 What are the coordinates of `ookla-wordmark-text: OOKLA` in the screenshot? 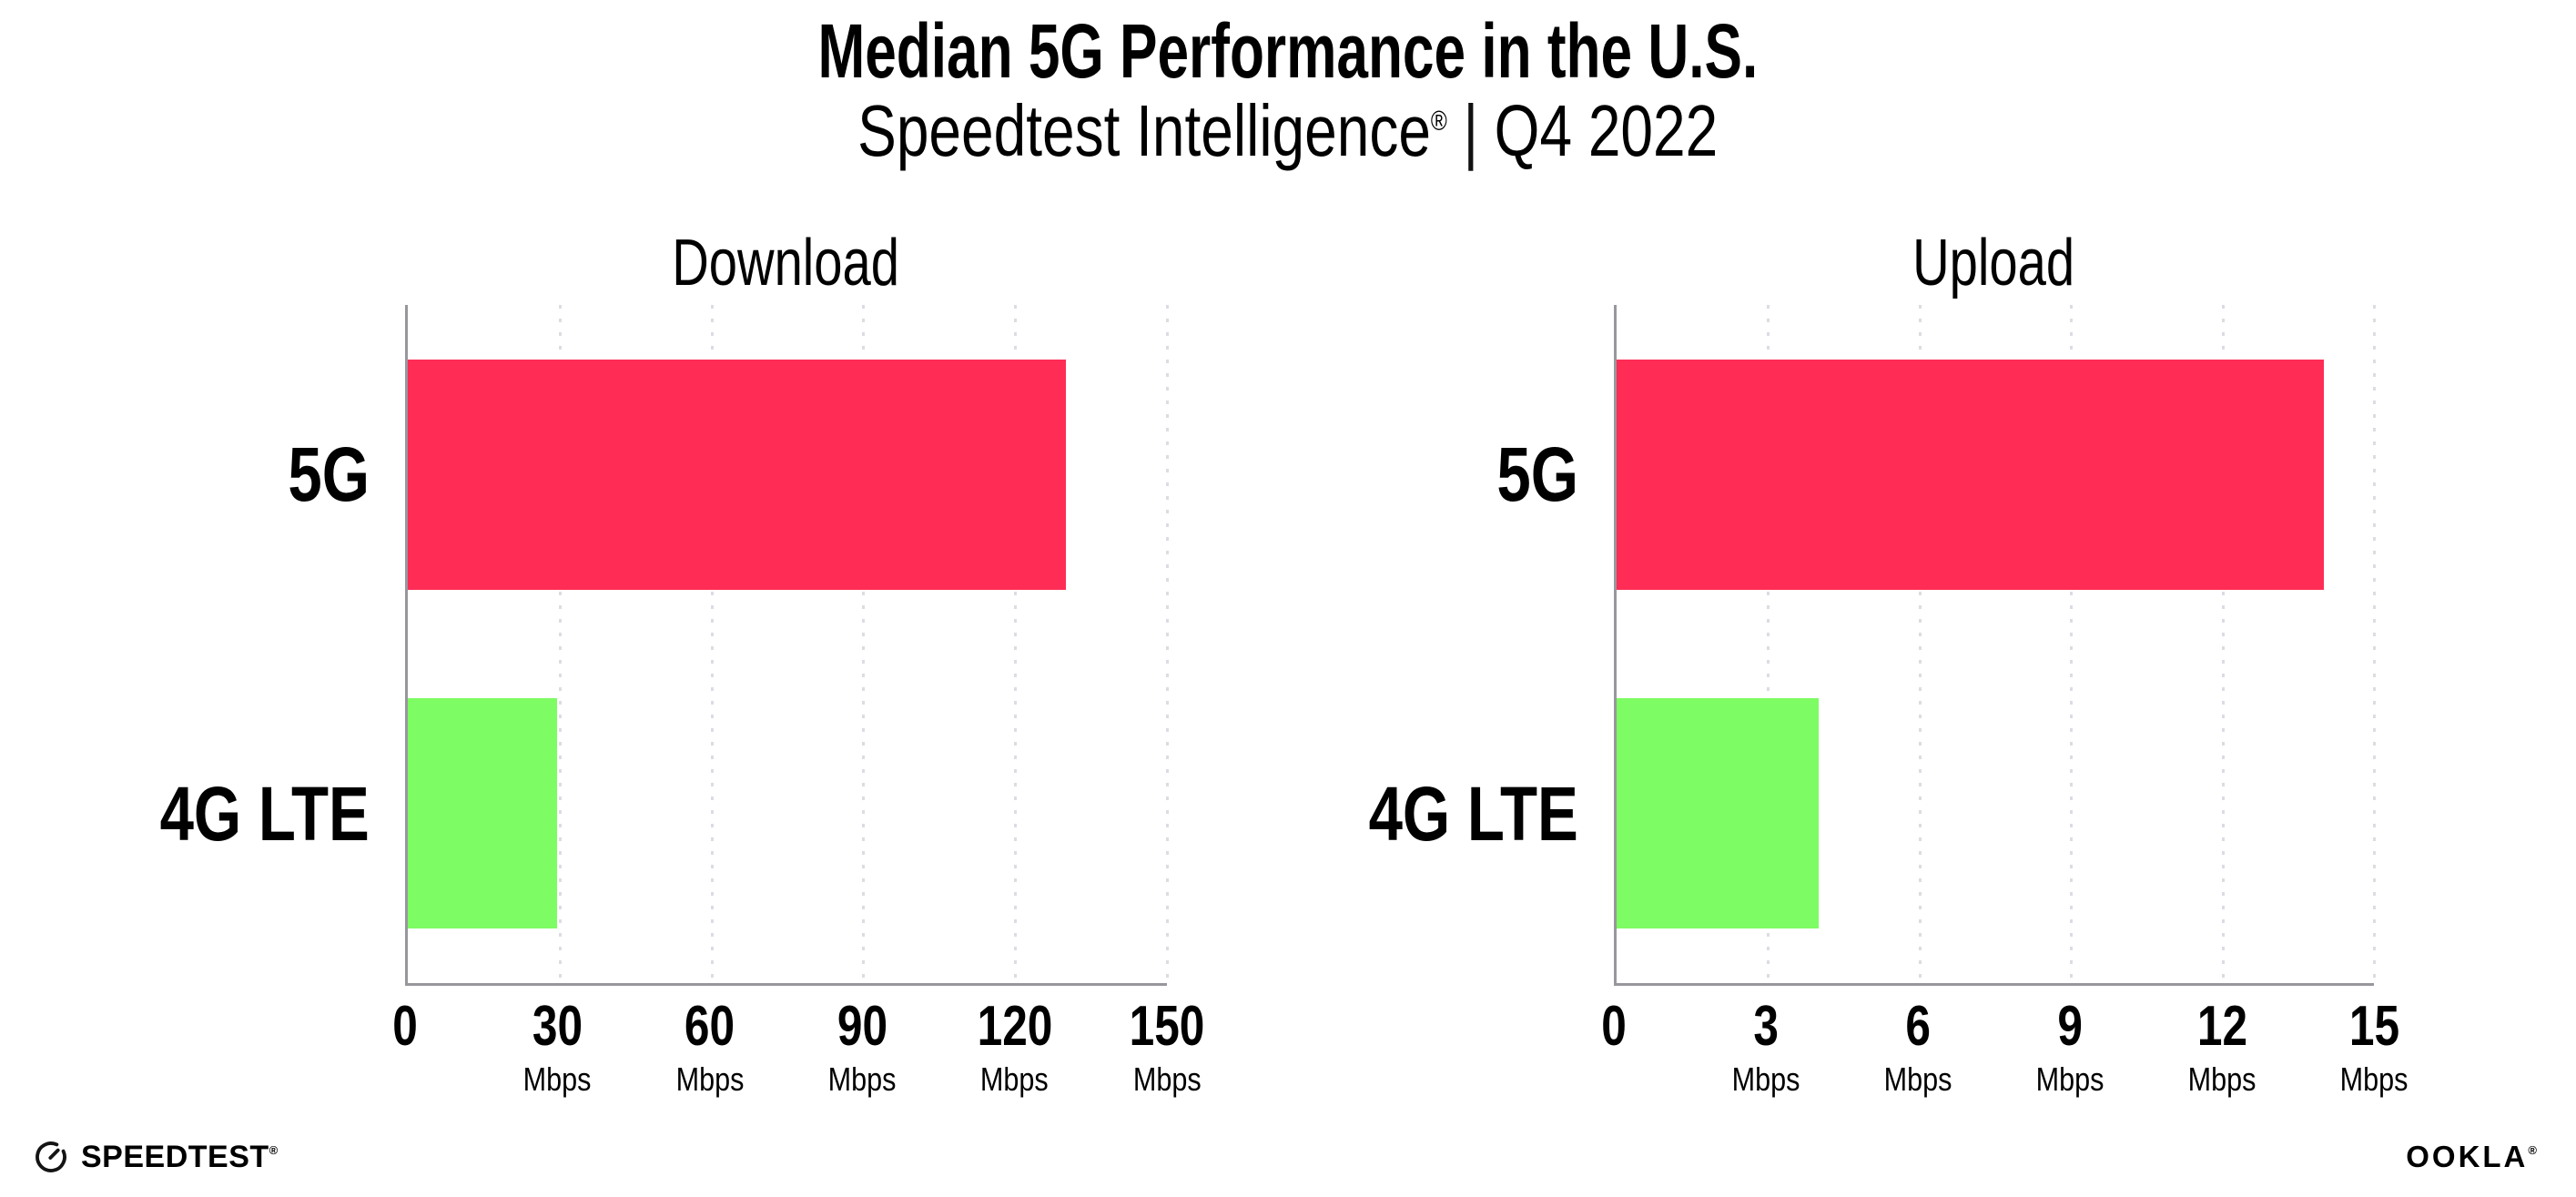 It's located at (2467, 1156).